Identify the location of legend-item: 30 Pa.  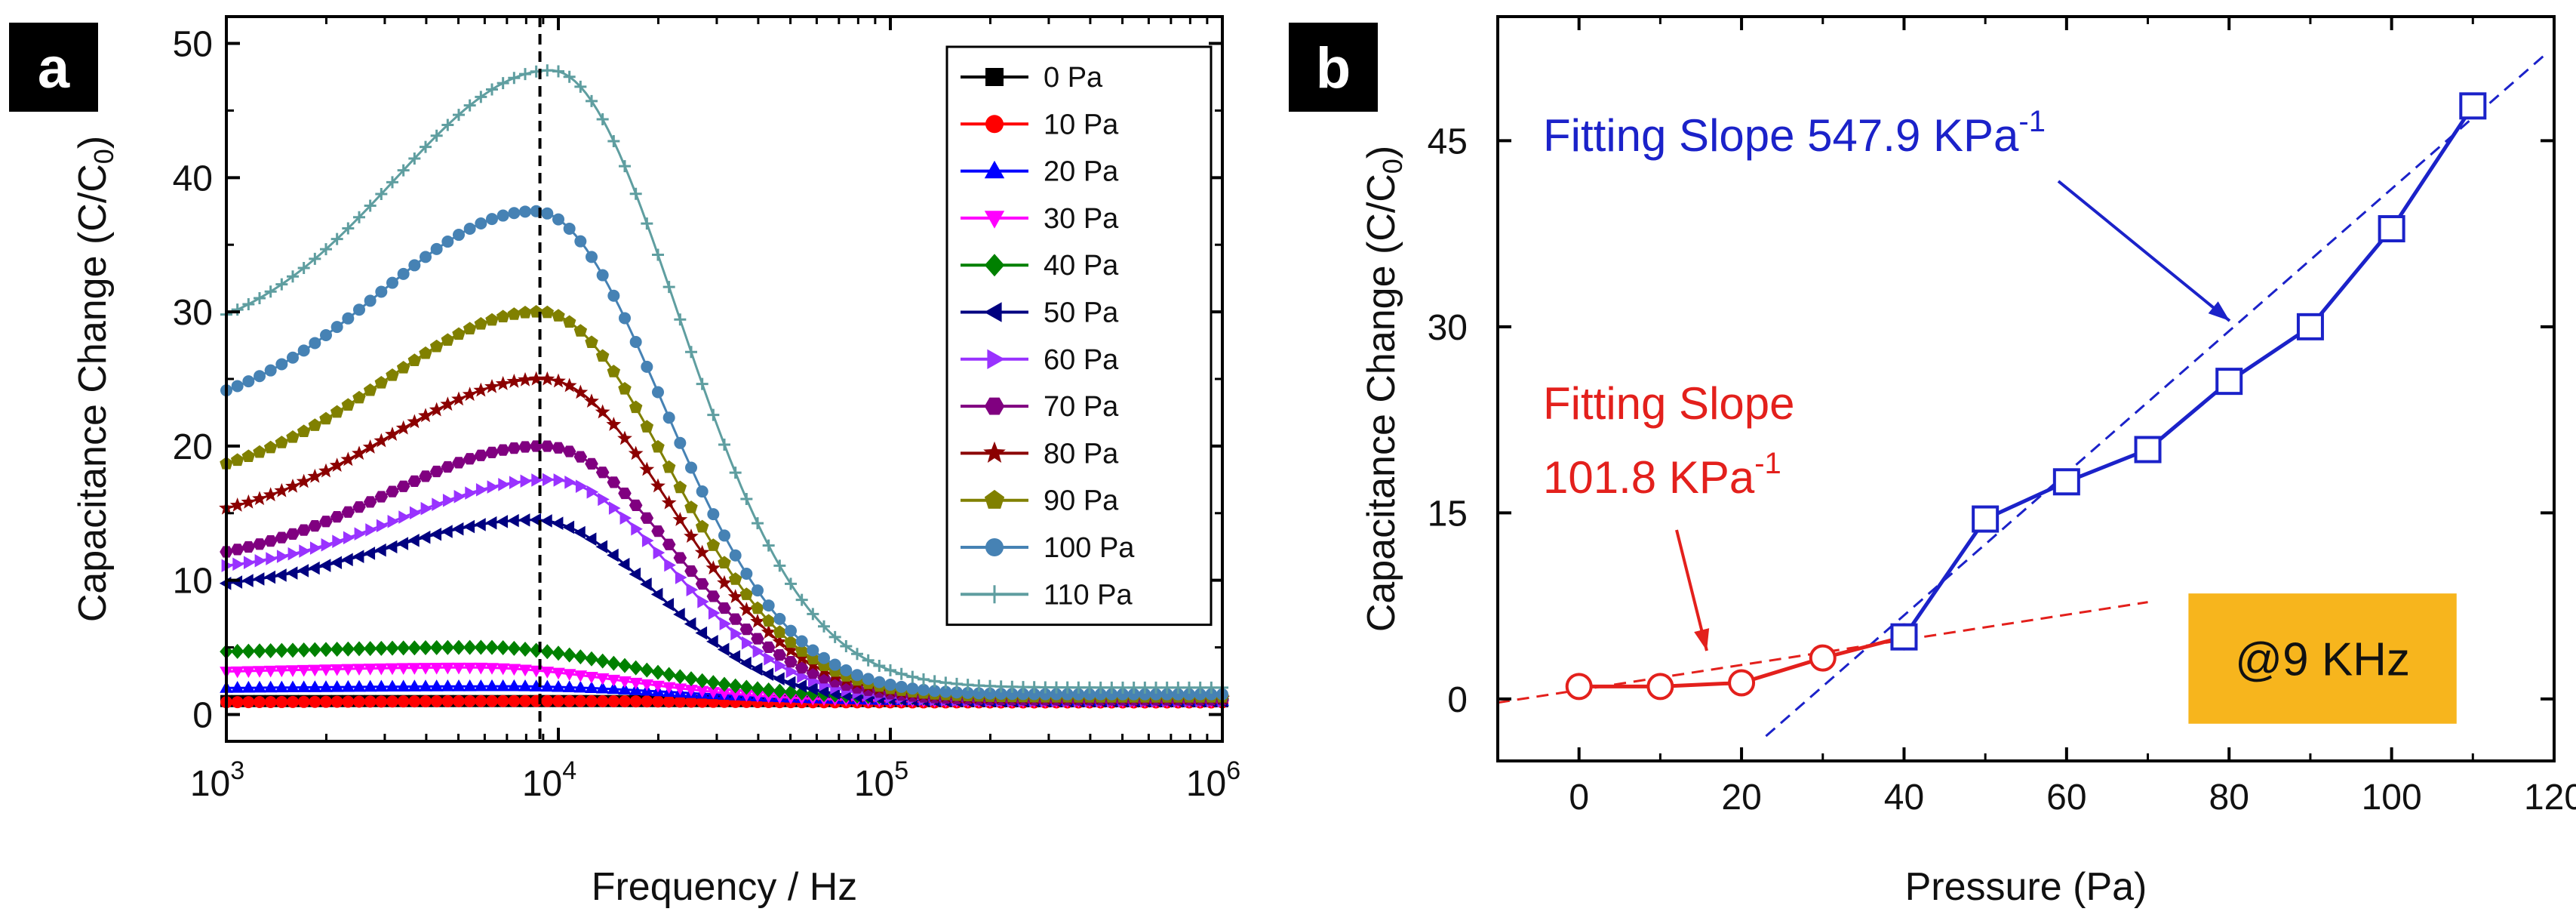
(1040, 219).